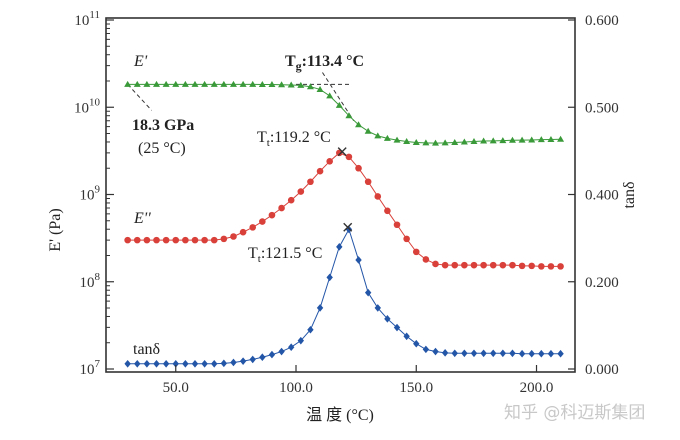  What do you see at coordinates (574, 413) in the screenshot?
I see `watermark: 知乎 @科迈斯集团` at bounding box center [574, 413].